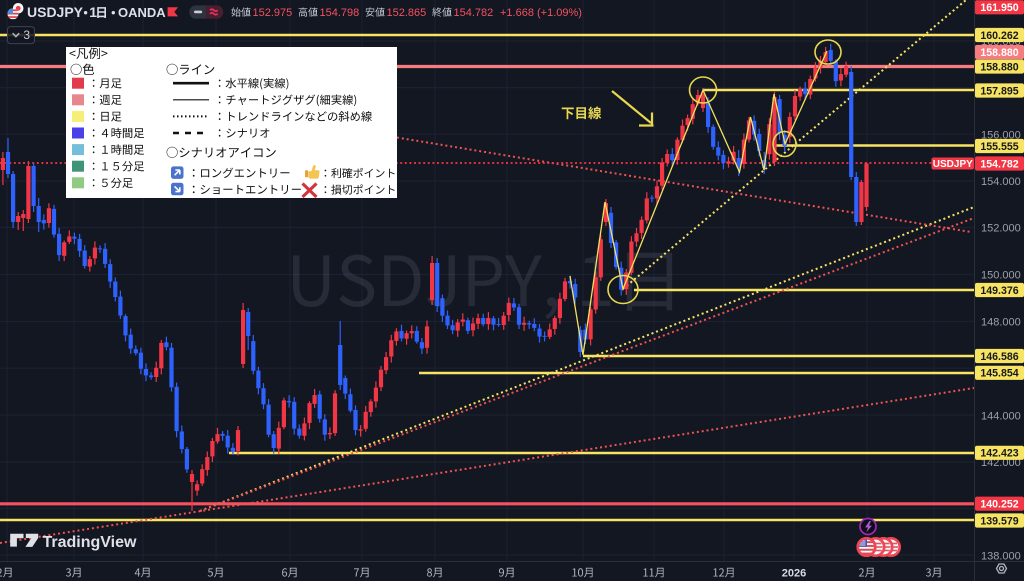  Describe the element at coordinates (999, 8) in the screenshot. I see `svg-text: 161.950` at that location.